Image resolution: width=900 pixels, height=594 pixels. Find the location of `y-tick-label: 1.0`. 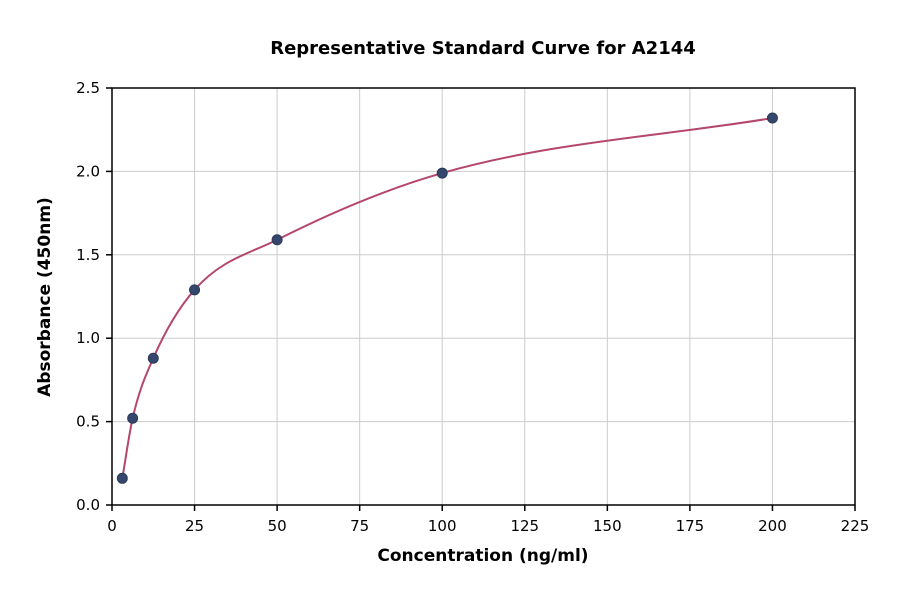

y-tick-label: 1.0 is located at coordinates (88, 338).